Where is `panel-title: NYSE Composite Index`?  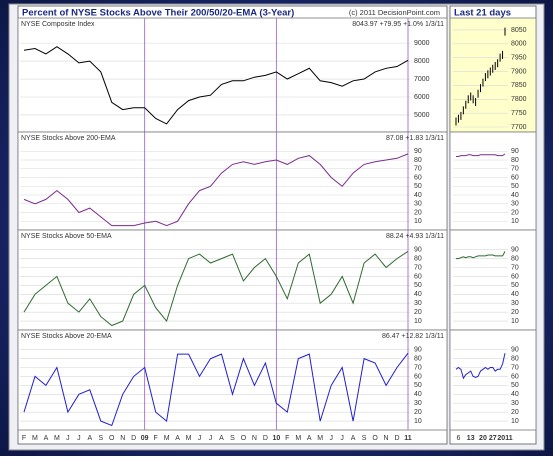
panel-title: NYSE Composite Index is located at coordinates (58, 24).